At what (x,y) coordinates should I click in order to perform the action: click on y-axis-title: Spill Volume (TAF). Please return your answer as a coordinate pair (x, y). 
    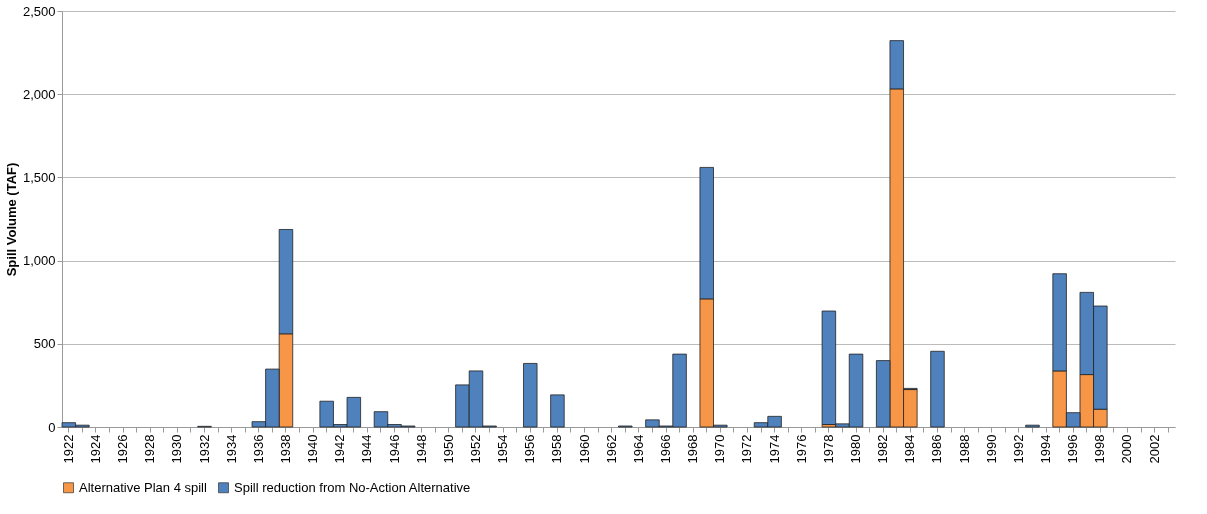
    Looking at the image, I should click on (11, 219).